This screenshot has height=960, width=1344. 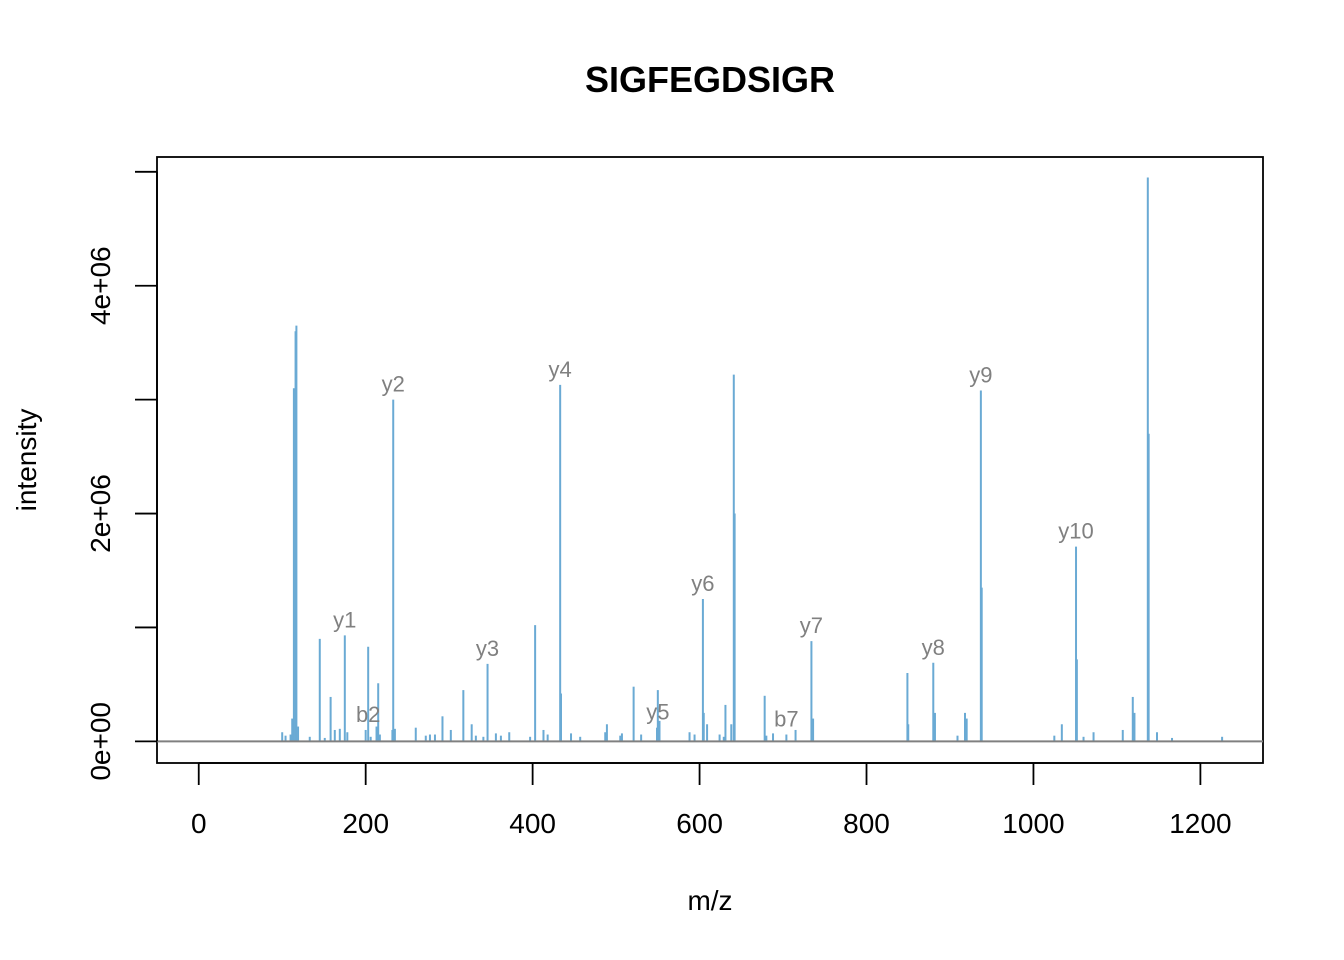 What do you see at coordinates (532, 823) in the screenshot?
I see `x-tick-label: 400` at bounding box center [532, 823].